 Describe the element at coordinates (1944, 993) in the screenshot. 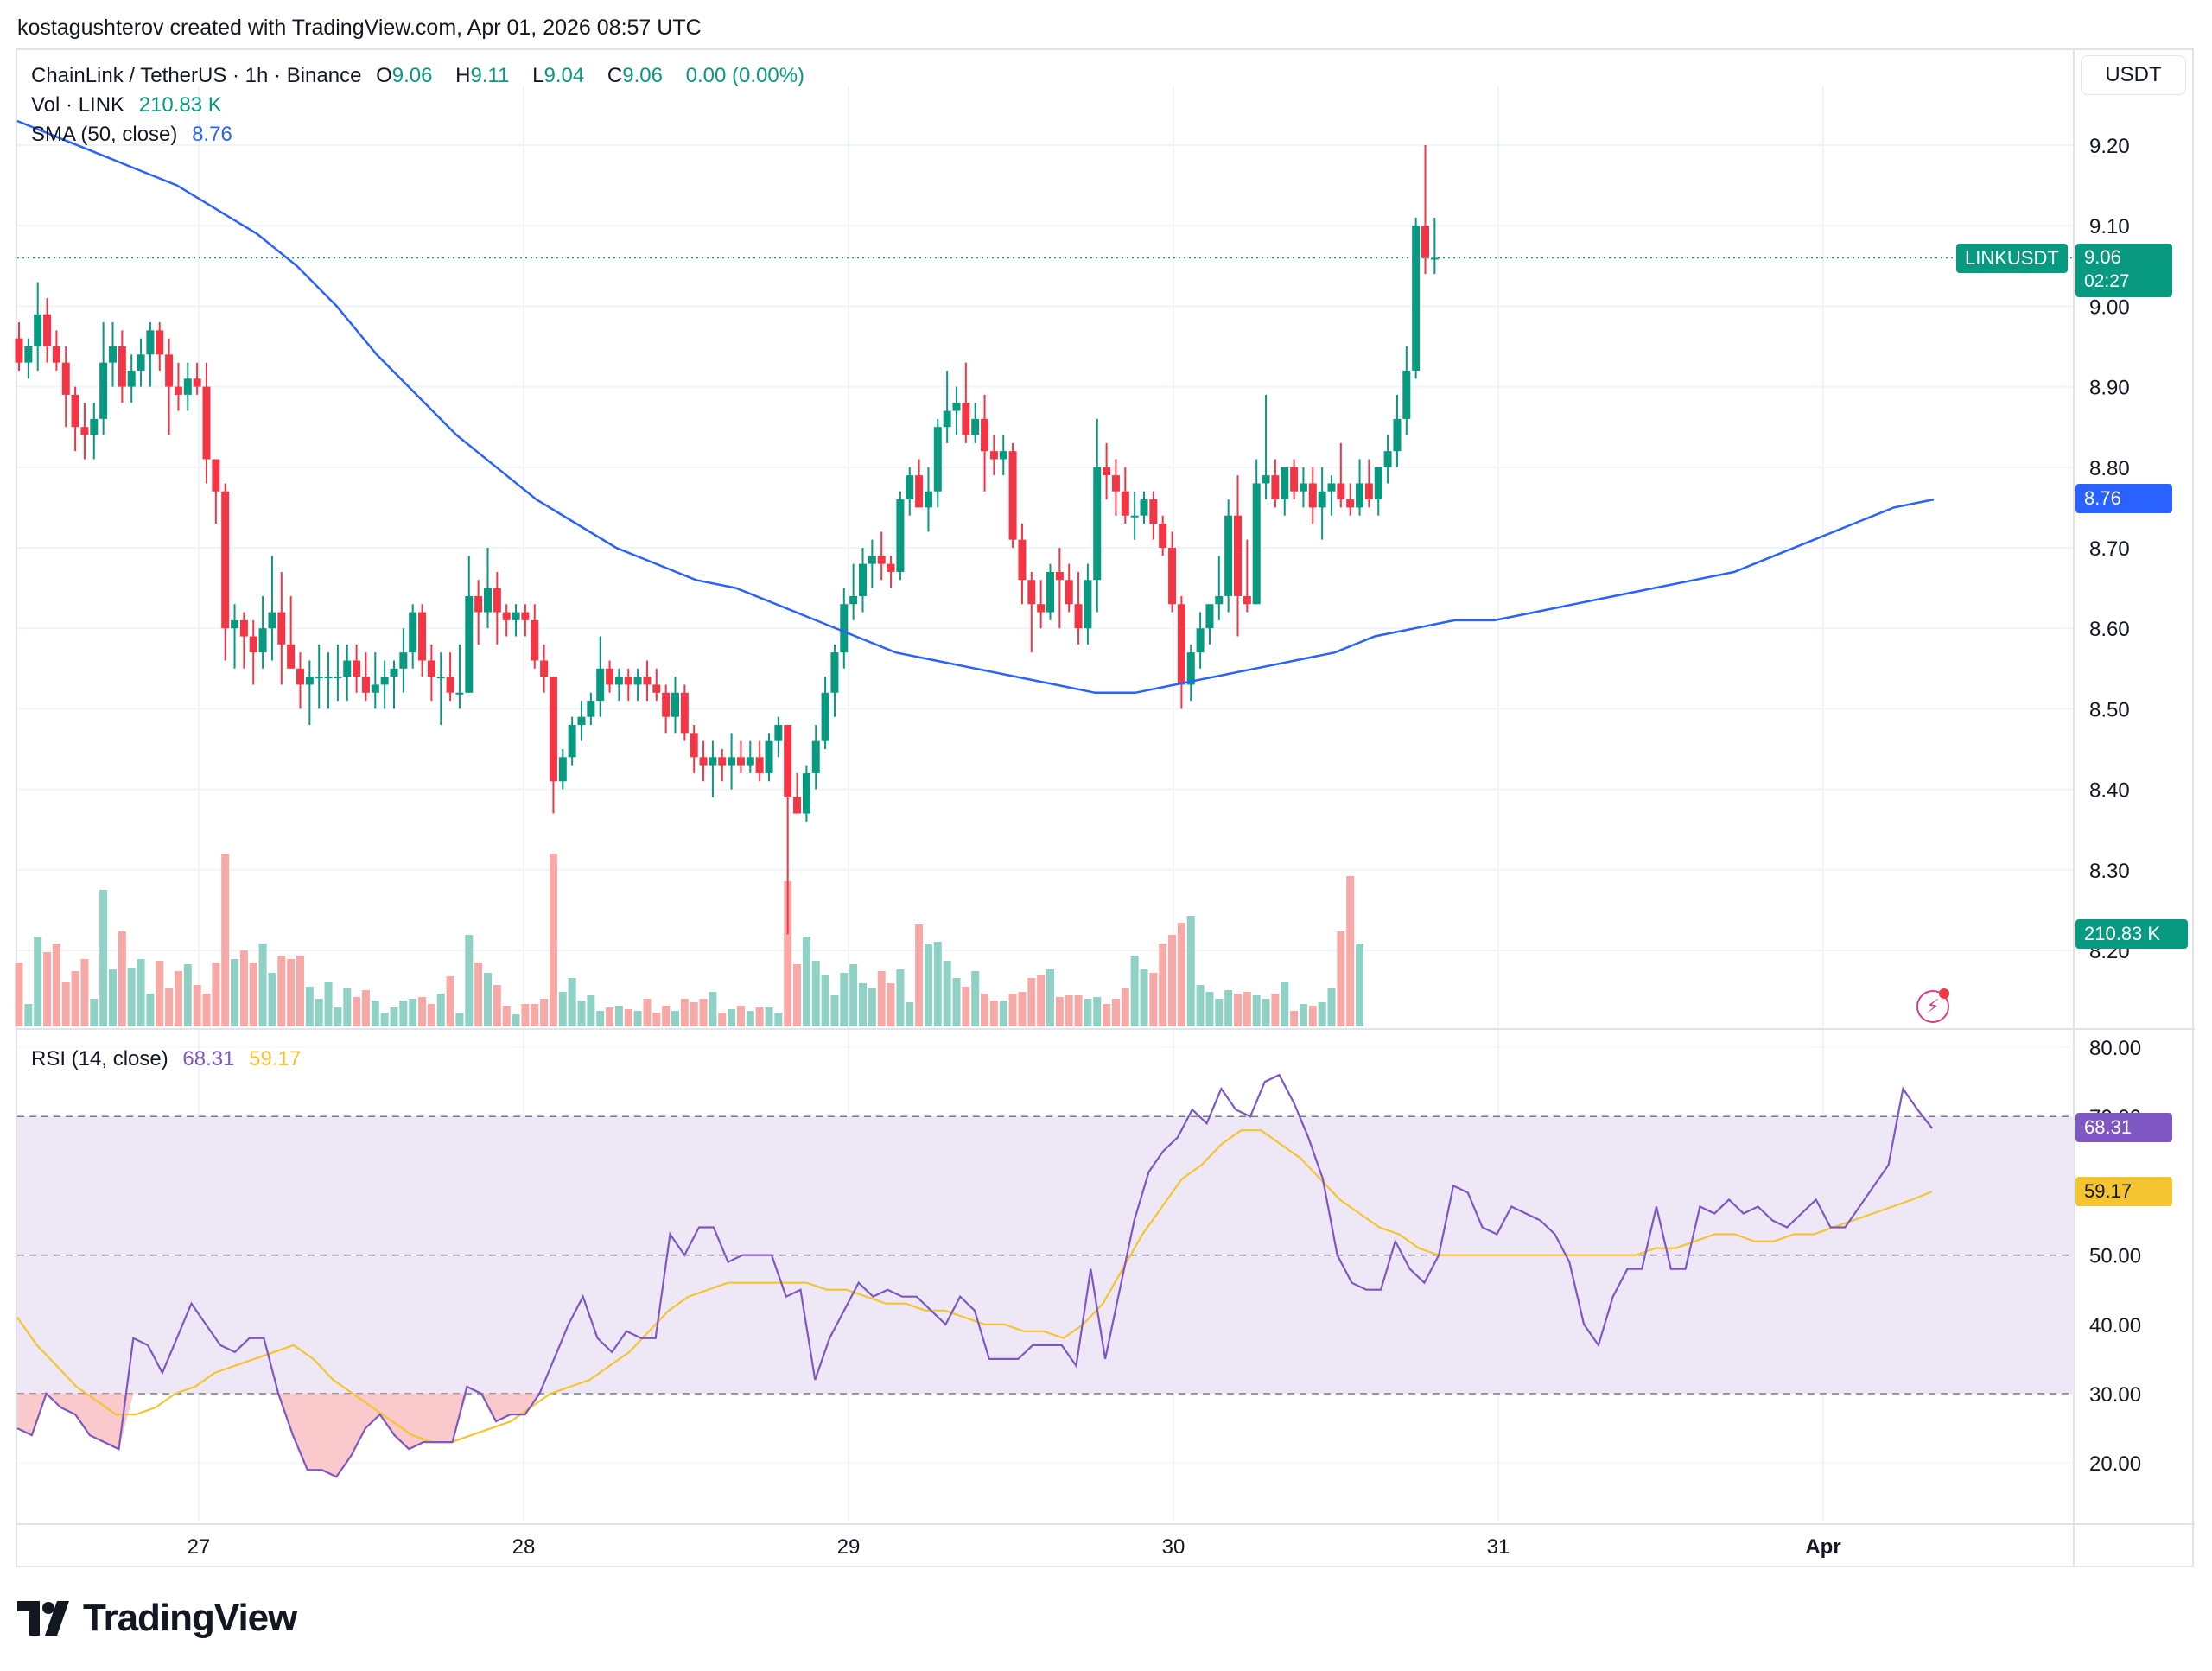

I see `notification-dot` at that location.